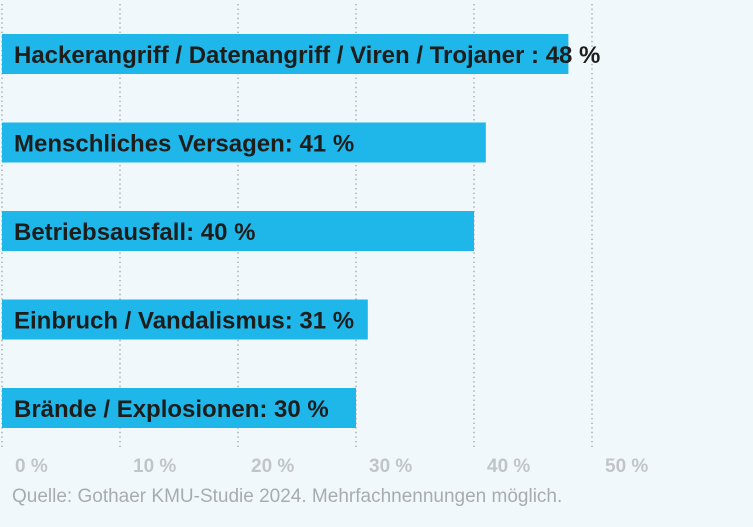  I want to click on x-tick-label: 0 %, so click(31, 466).